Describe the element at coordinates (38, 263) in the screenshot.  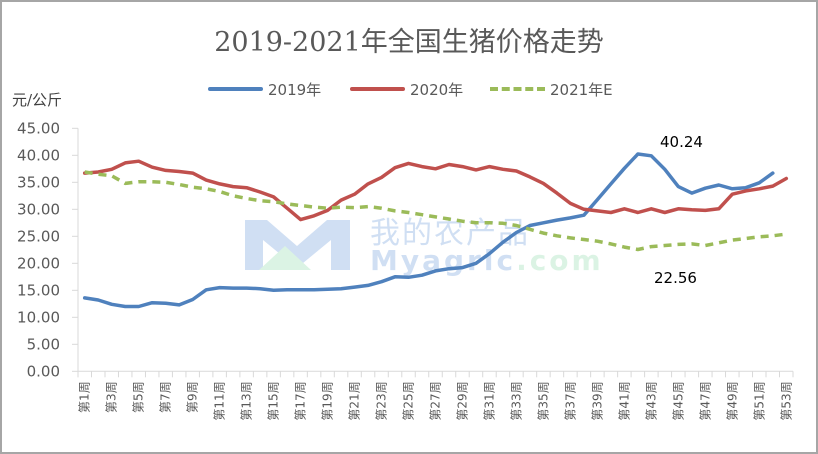
I see `y-axis-tick-label: 20.00` at that location.